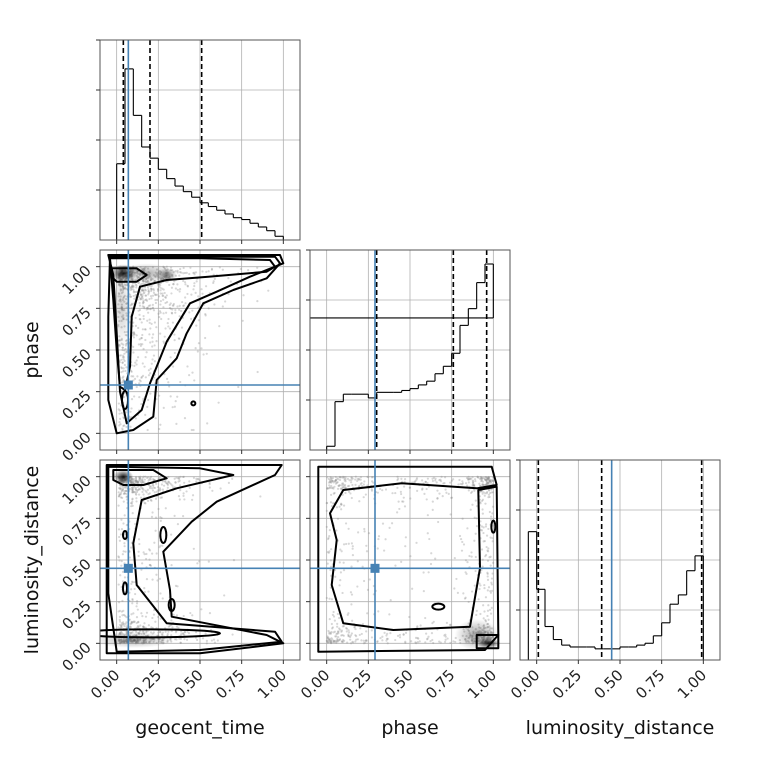  What do you see at coordinates (567, 684) in the screenshot?
I see `x-tick-label: 0.25` at bounding box center [567, 684].